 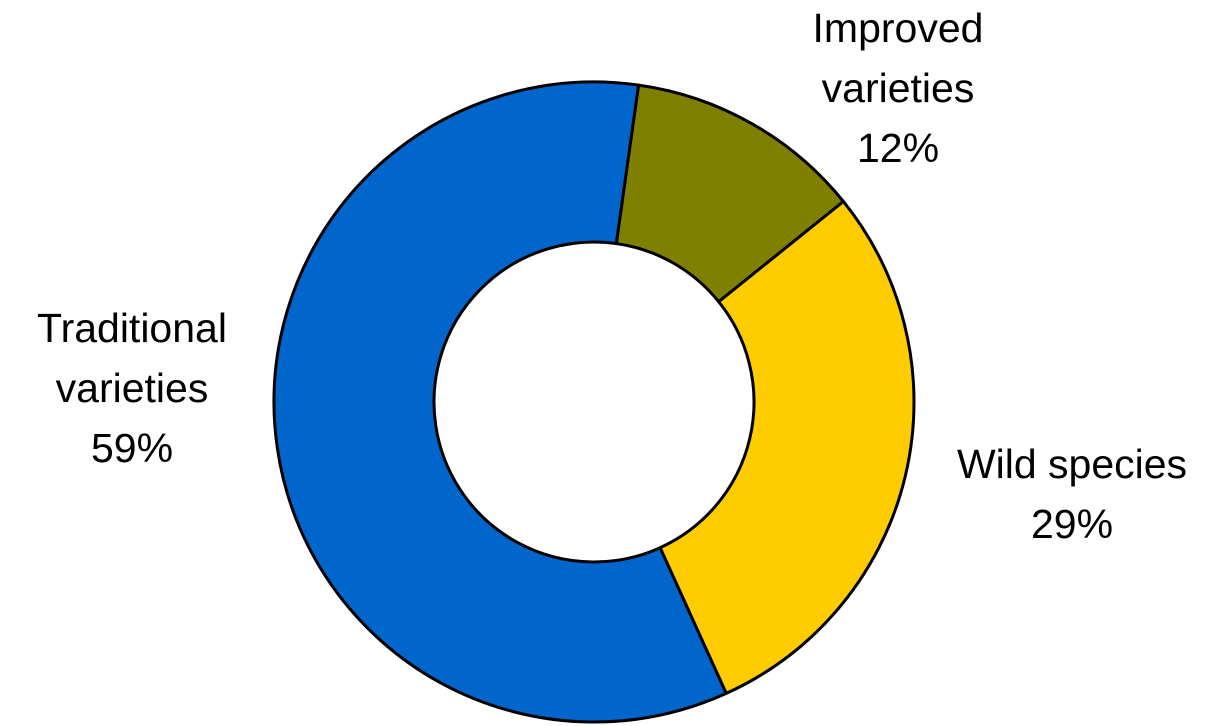 I want to click on slice-label-traditional-varieties: Traditional varieties 59%, so click(x=132, y=388).